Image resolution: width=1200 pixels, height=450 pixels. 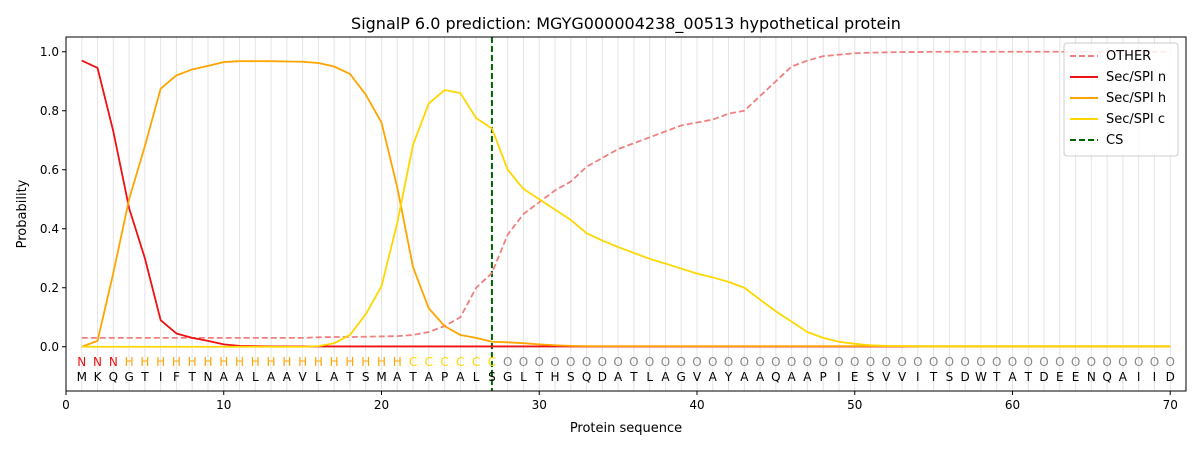 What do you see at coordinates (1136, 98) in the screenshot?
I see `legend-label: Sec/SPI h` at bounding box center [1136, 98].